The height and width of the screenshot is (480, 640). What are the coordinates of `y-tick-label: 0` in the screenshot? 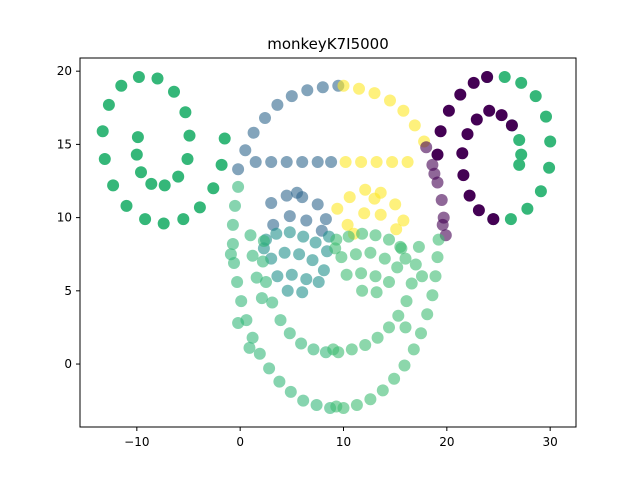 It's located at (68, 364).